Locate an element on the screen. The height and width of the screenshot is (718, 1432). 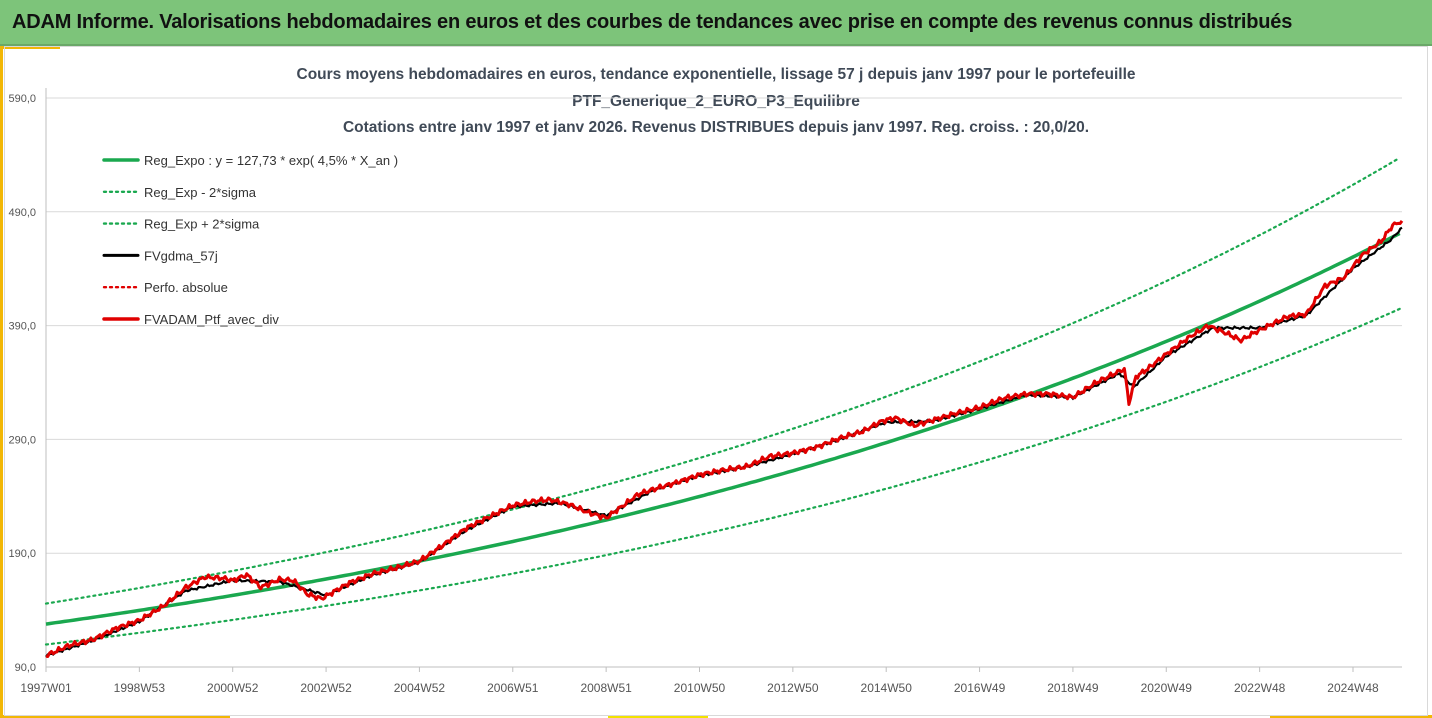
legend-label: FVADAM_Ptf_avec_div is located at coordinates (211, 319).